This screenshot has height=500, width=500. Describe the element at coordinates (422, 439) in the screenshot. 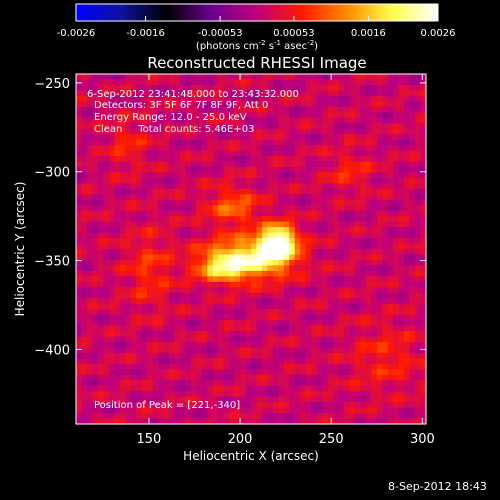

I see `x-tick-label: 300` at that location.